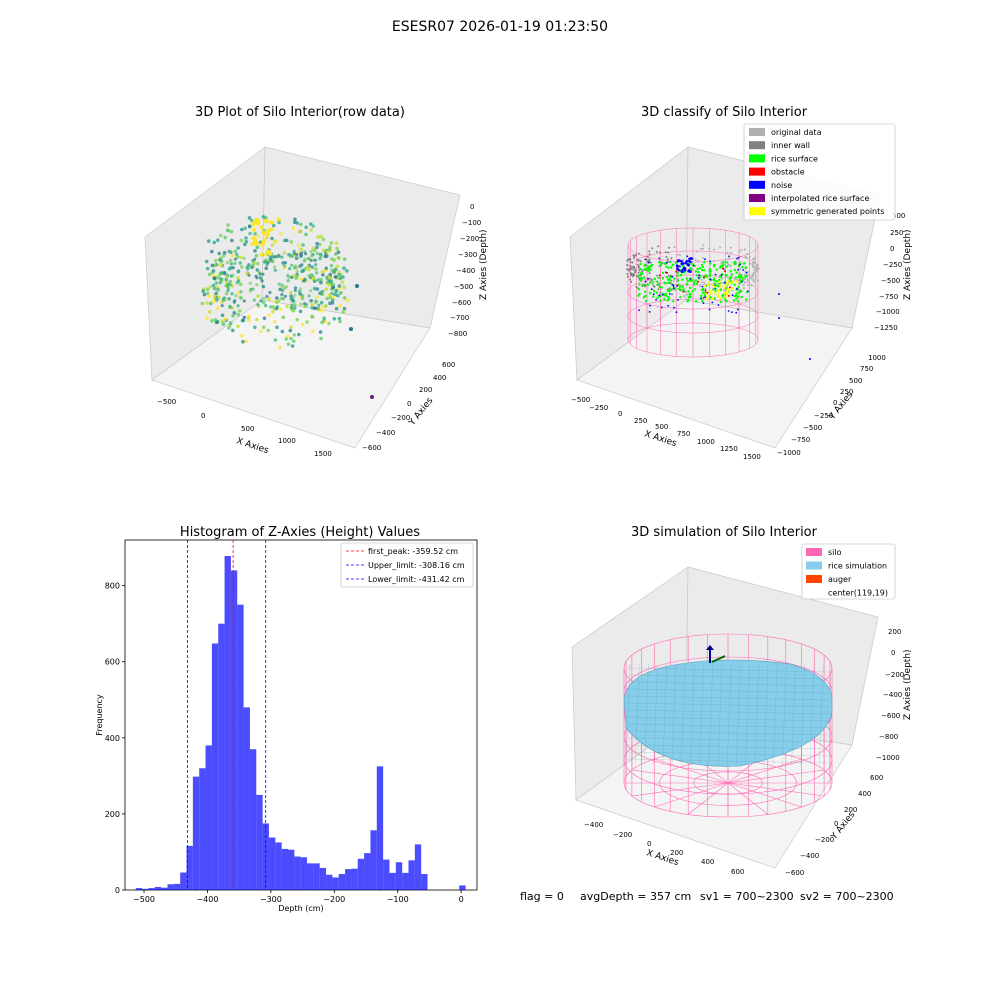 The height and width of the screenshot is (1000, 1000). I want to click on p2-xtick: 1500, so click(752, 457).